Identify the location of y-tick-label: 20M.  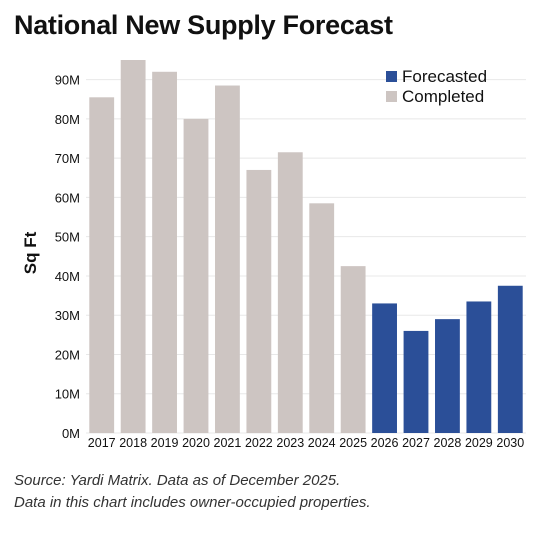
(67, 354).